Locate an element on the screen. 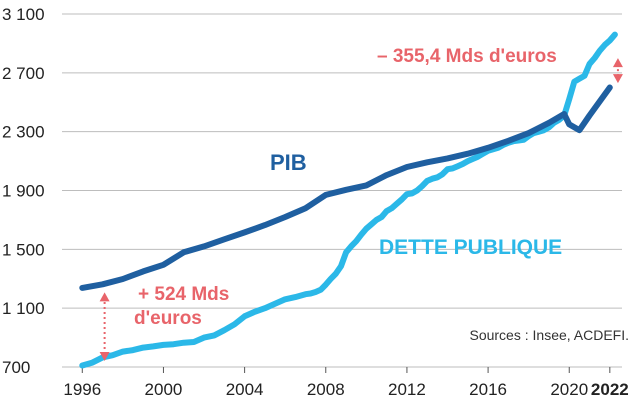 This screenshot has width=637, height=405. y-tick-label: 1 900 is located at coordinates (23, 191).